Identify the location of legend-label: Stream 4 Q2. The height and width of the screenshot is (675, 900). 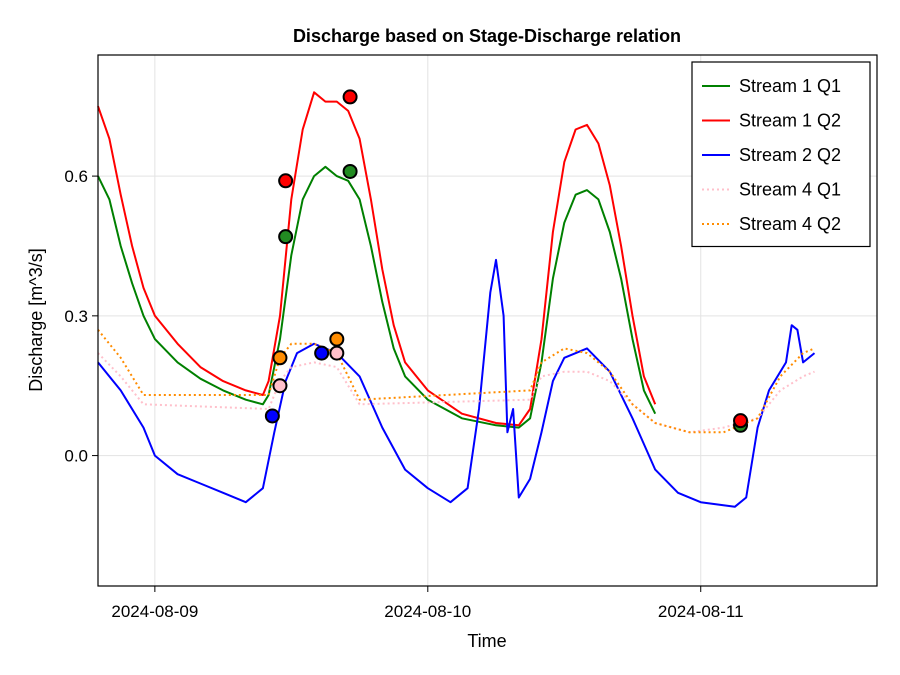
(790, 224).